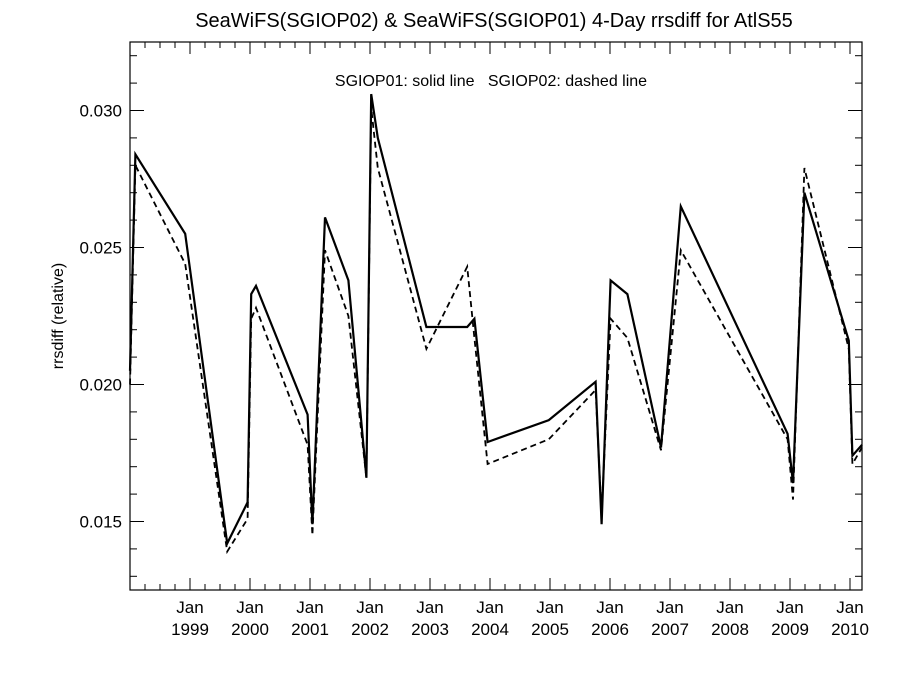 This screenshot has width=900, height=675. What do you see at coordinates (790, 629) in the screenshot?
I see `x-tick-label-year: 2009` at bounding box center [790, 629].